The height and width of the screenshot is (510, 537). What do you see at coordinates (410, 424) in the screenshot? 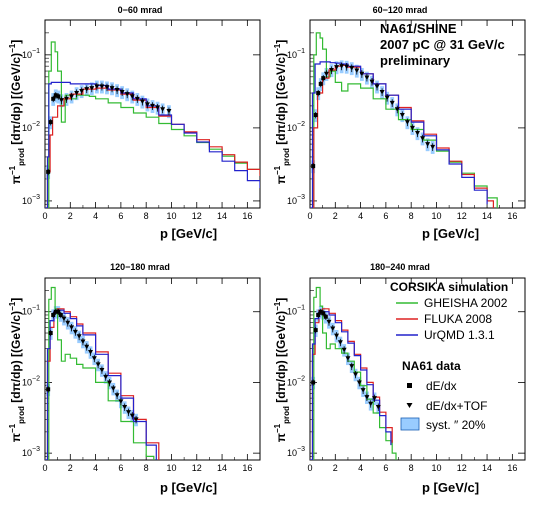
I see `legend-marker-syst-box` at bounding box center [410, 424].